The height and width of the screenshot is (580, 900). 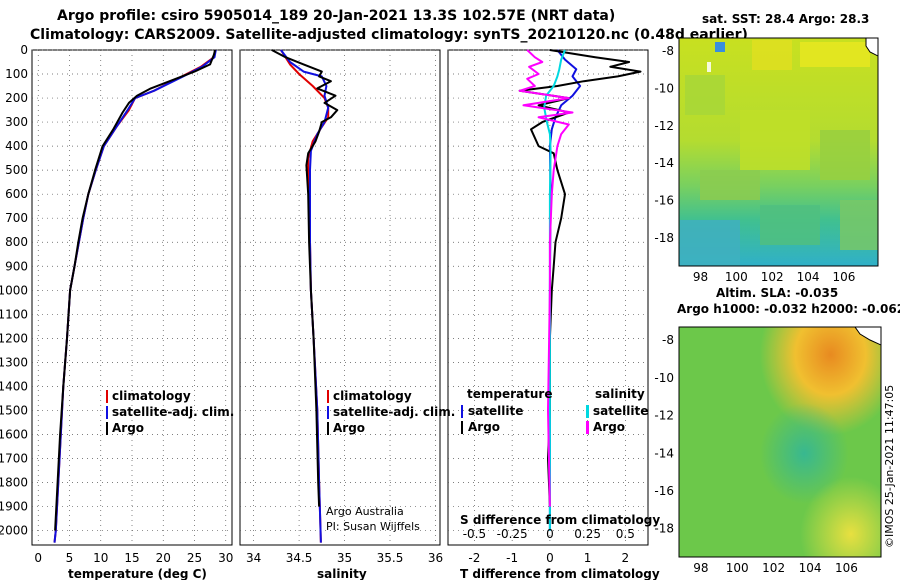 What do you see at coordinates (16, 194) in the screenshot?
I see `depth-tick-label: 600` at bounding box center [16, 194].